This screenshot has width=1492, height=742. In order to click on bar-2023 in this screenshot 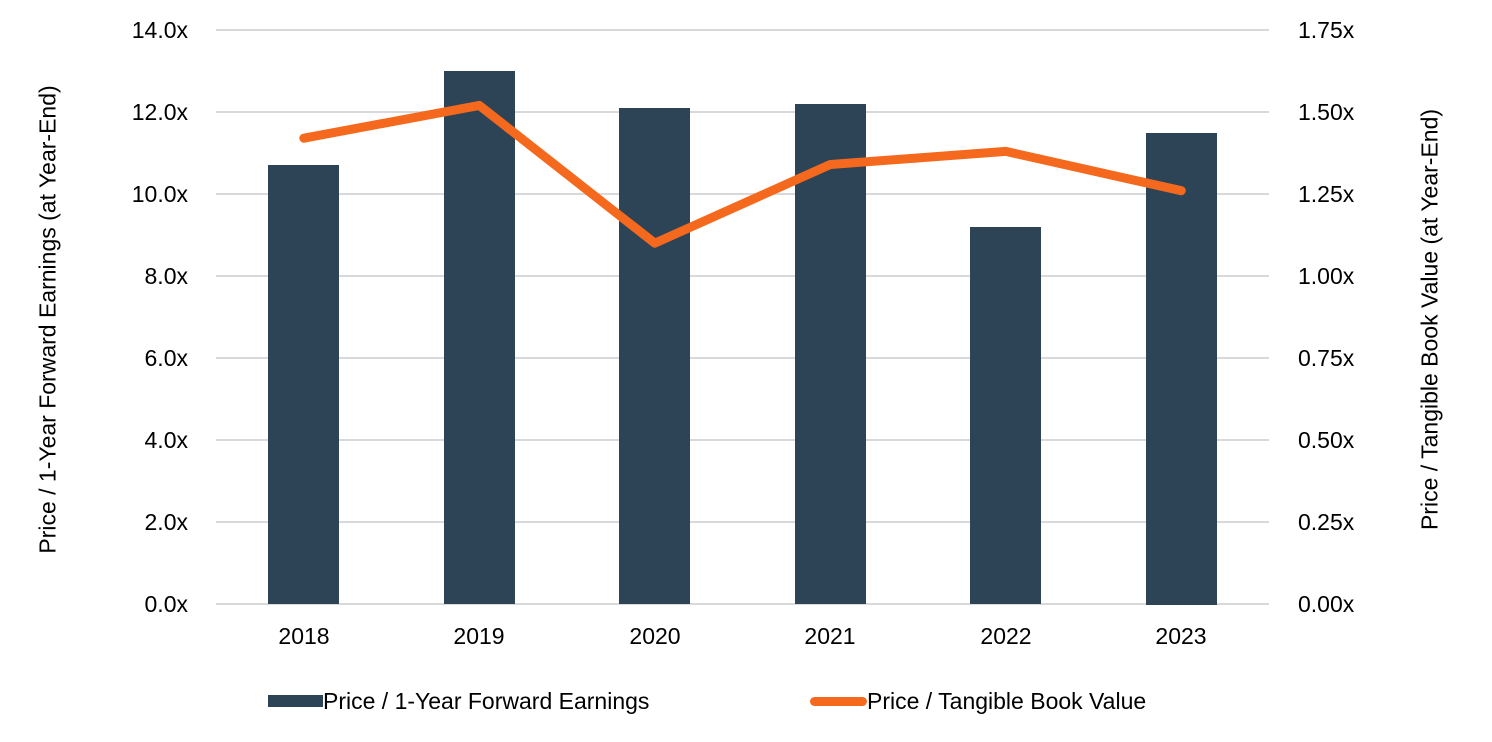, I will do `click(1181, 369)`.